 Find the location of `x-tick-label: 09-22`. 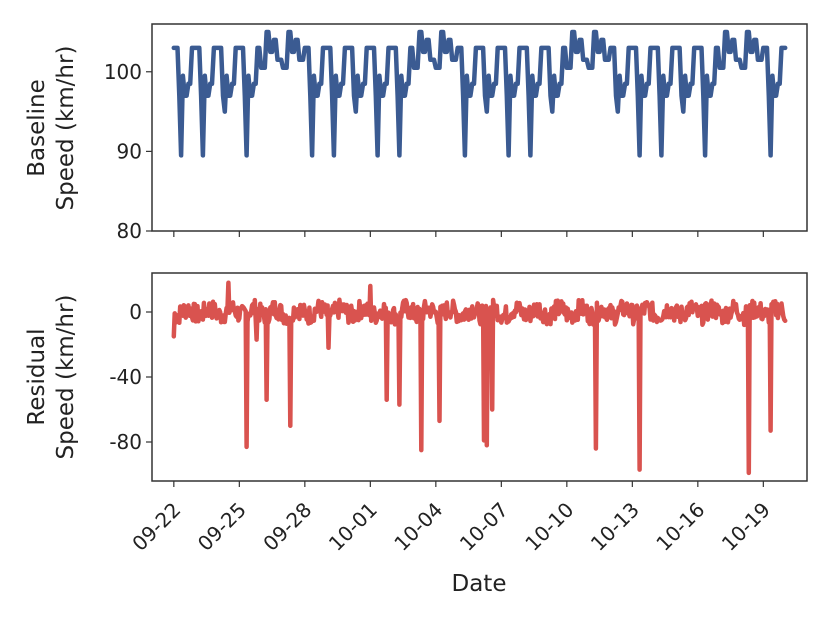

x-tick-label: 09-22 is located at coordinates (156, 527).